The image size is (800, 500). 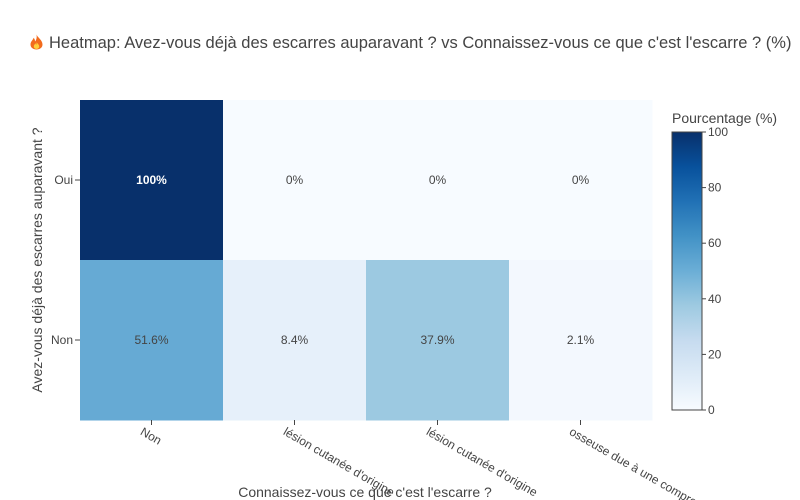 I want to click on x-tick-label: Non, so click(x=151, y=435).